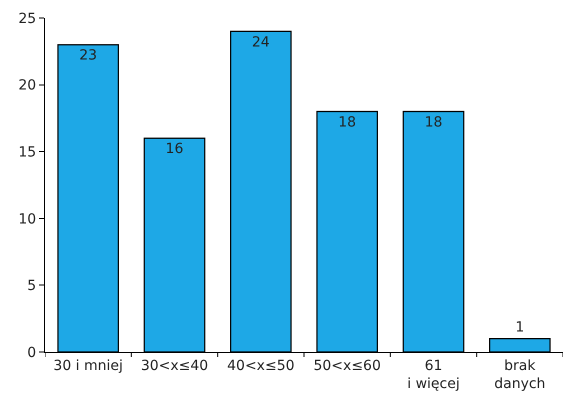  What do you see at coordinates (520, 375) in the screenshot?
I see `x-tick-label: brak danych` at bounding box center [520, 375].